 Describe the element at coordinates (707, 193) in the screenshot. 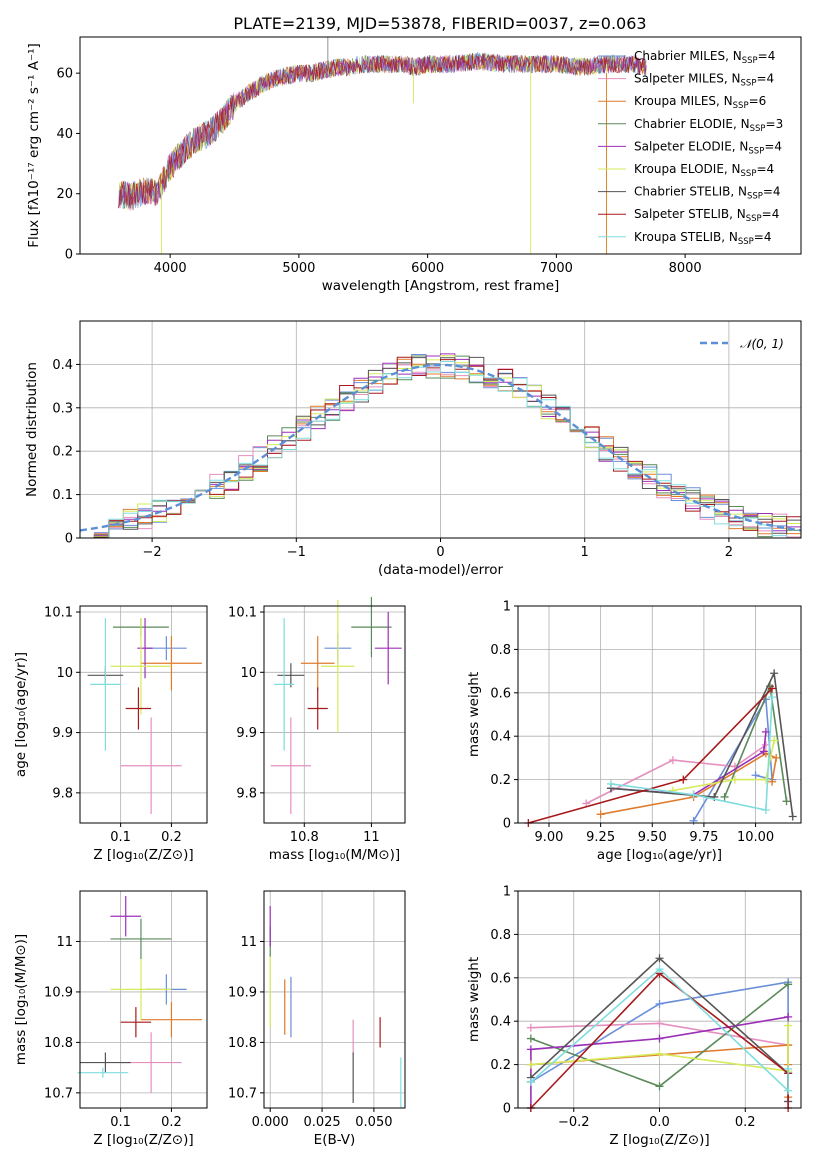

I see `legend-entry: Chabrier STELIB, NSSP=4` at that location.